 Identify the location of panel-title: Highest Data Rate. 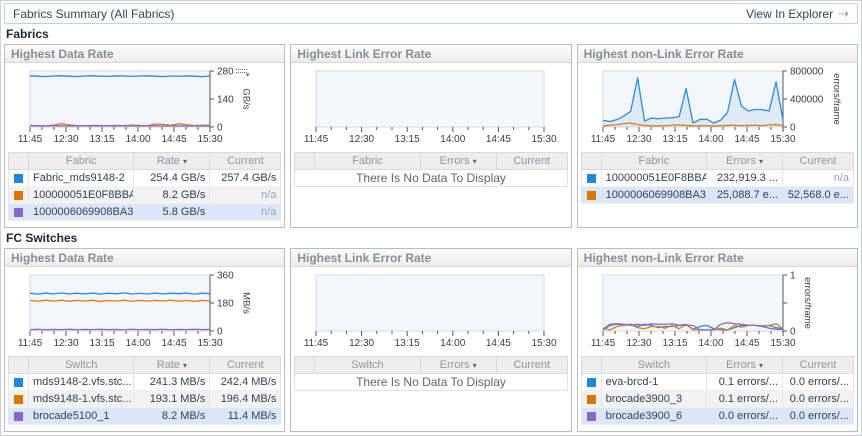
(145, 54).